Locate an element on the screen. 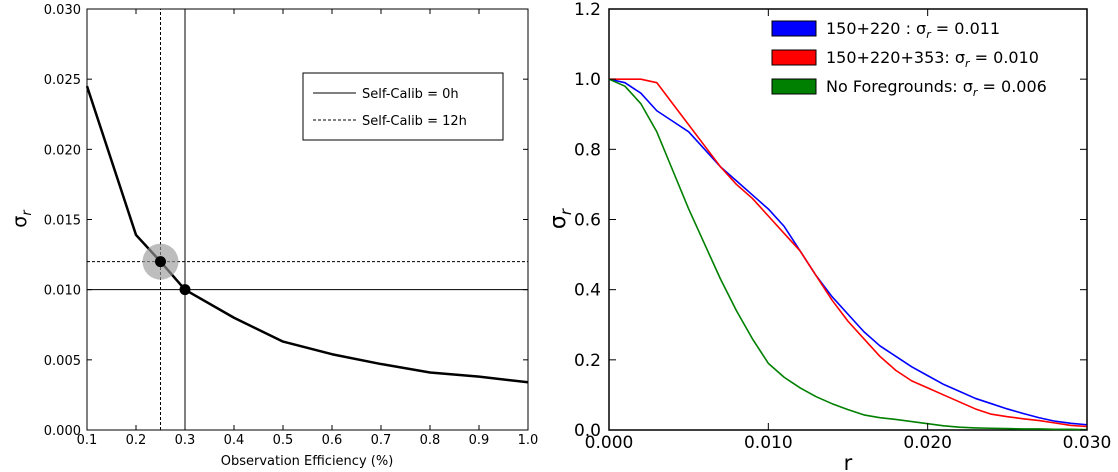  left-y-tick-label: 0.005 is located at coordinates (62, 361).